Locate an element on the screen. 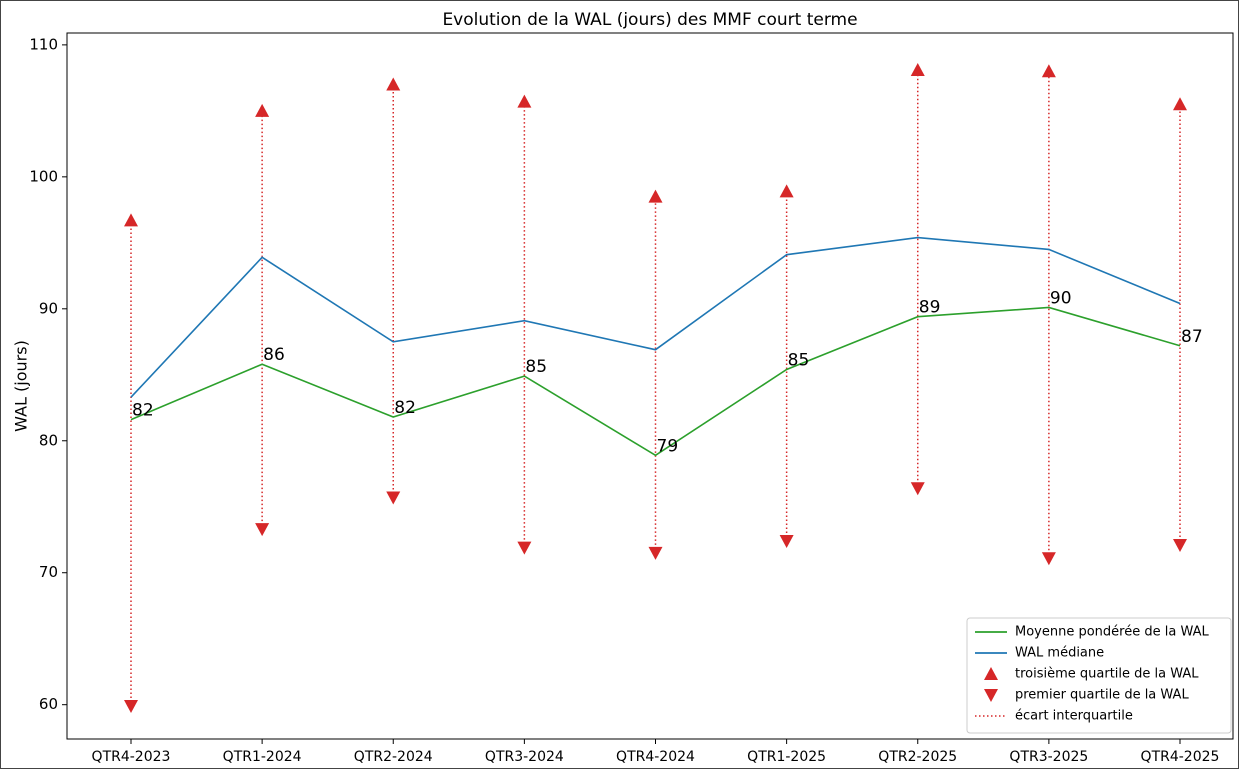 Image resolution: width=1239 pixels, height=769 pixels. x-tick-label: QTR3-2025 is located at coordinates (1048, 757).